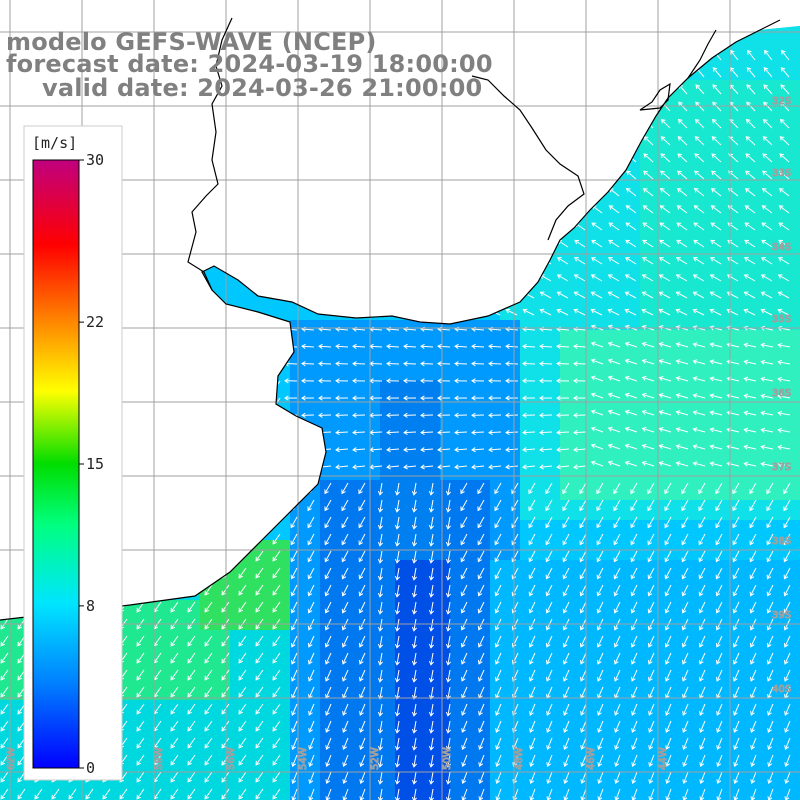 This screenshot has height=800, width=800. Describe the element at coordinates (781, 689) in the screenshot. I see `lat-label: 40S` at that location.